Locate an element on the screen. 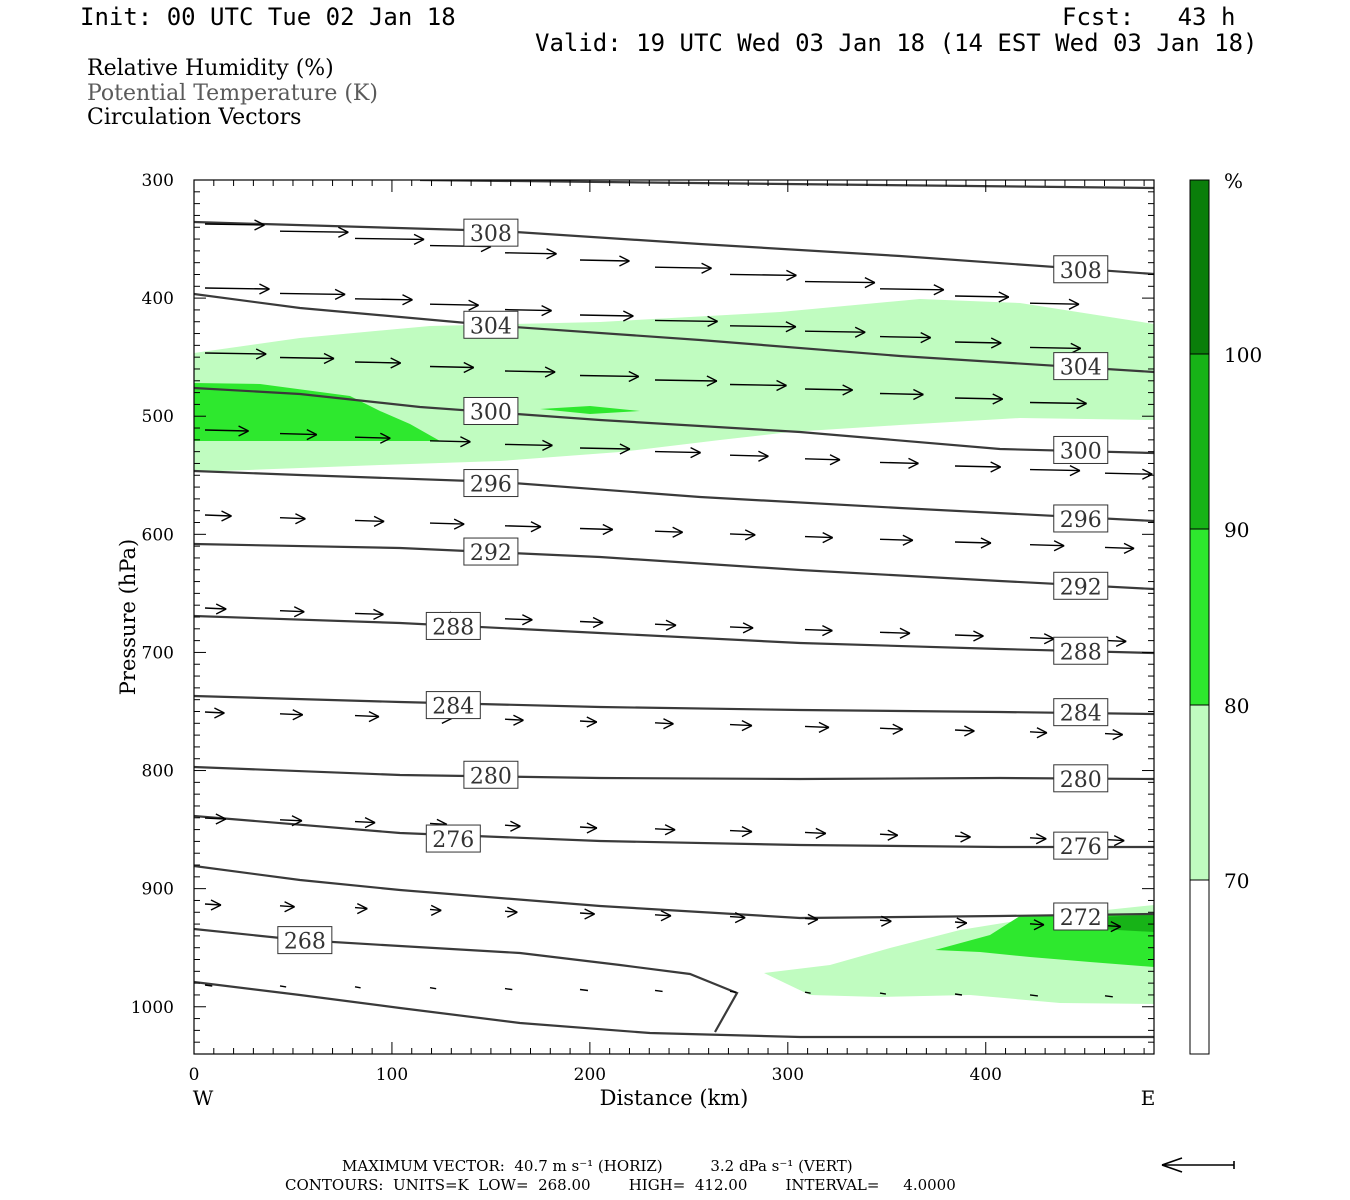 This screenshot has width=1350, height=1200. init-time: Init: 00 UTC Tue 02 Jan 18 is located at coordinates (268, 17).